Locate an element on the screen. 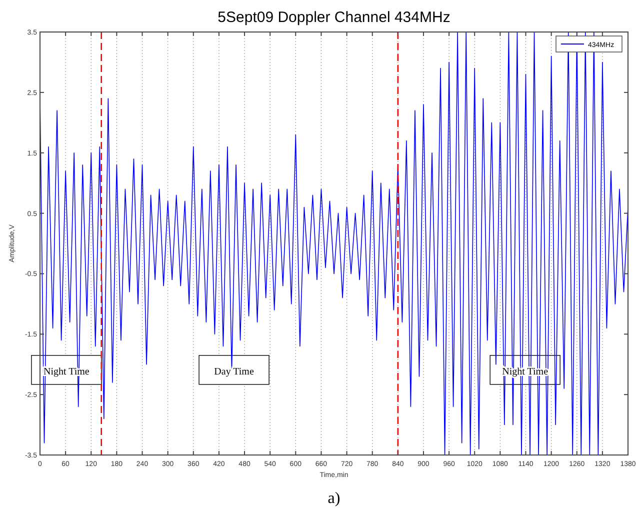  text: a) is located at coordinates (334, 498).